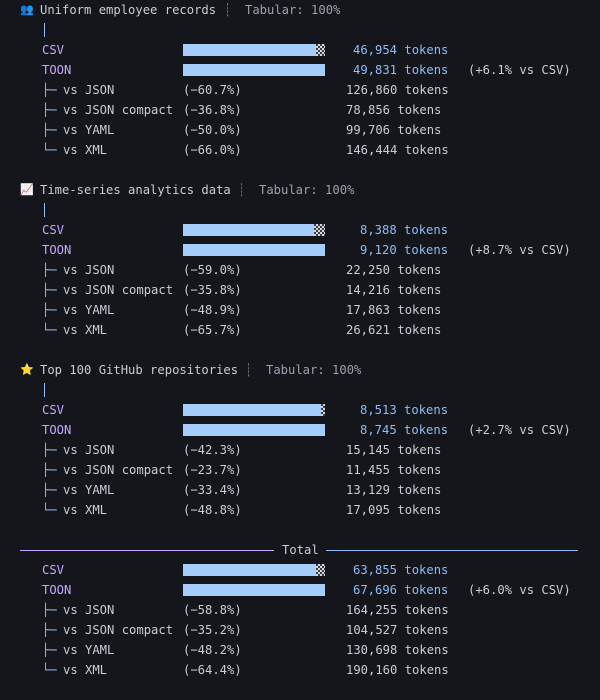 This screenshot has height=700, width=600. Describe the element at coordinates (300, 130) in the screenshot. I see `comparison-row: ├─ vs YAML (−50.0%) 99,706 tokens` at that location.